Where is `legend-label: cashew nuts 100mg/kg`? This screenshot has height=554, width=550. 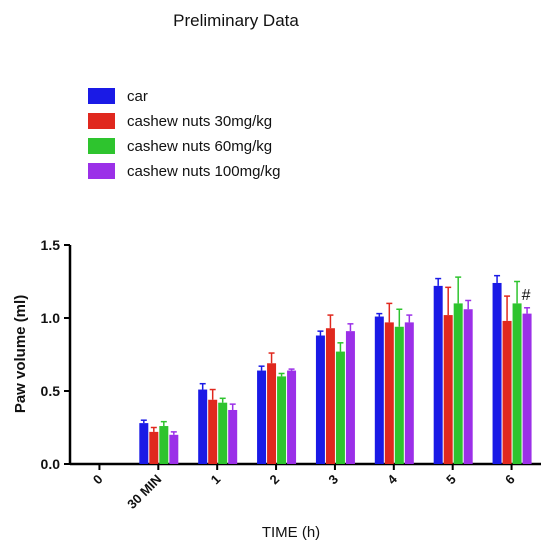
legend-label: cashew nuts 100mg/kg is located at coordinates (203, 171).